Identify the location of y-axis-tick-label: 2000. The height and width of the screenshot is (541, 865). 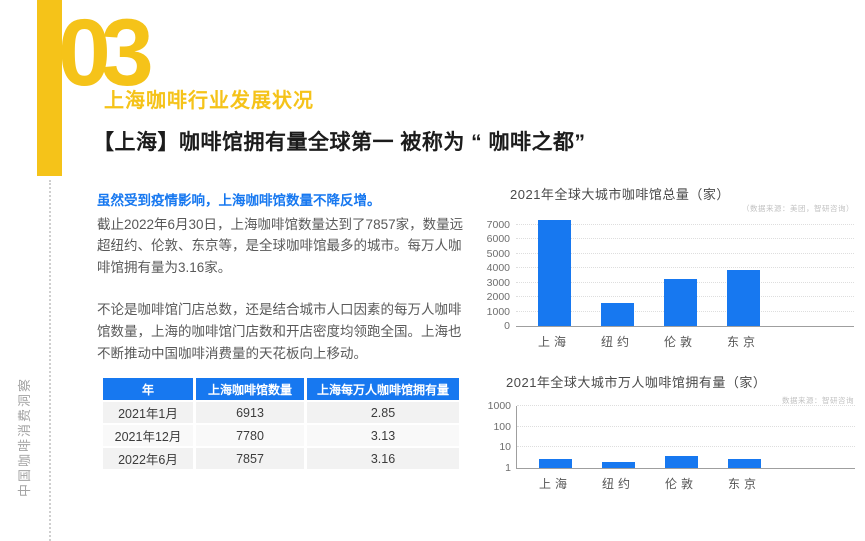
(498, 297).